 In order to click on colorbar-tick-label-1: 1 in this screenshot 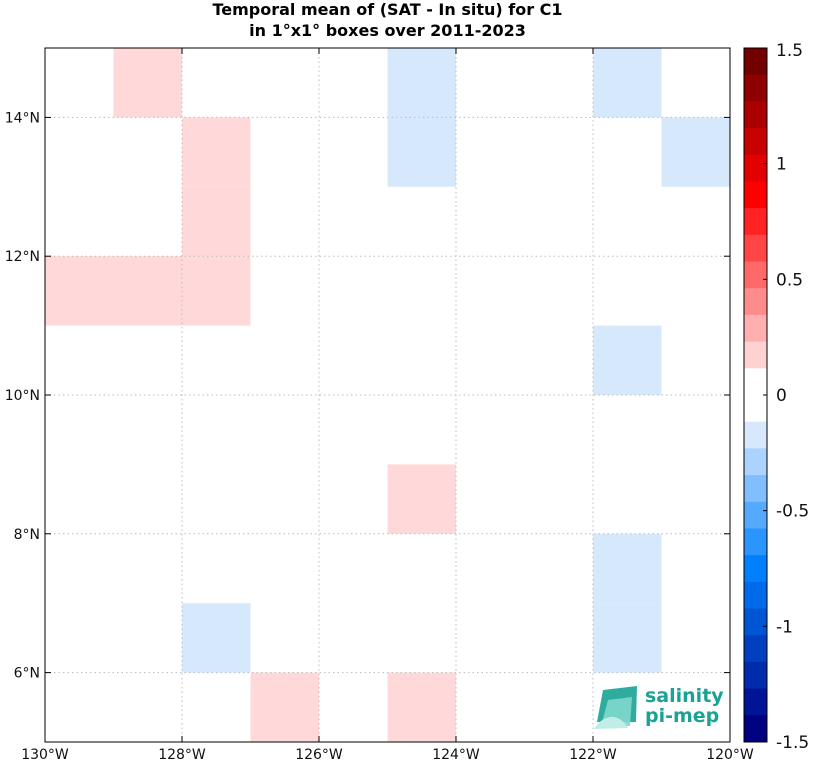, I will do `click(781, 165)`.